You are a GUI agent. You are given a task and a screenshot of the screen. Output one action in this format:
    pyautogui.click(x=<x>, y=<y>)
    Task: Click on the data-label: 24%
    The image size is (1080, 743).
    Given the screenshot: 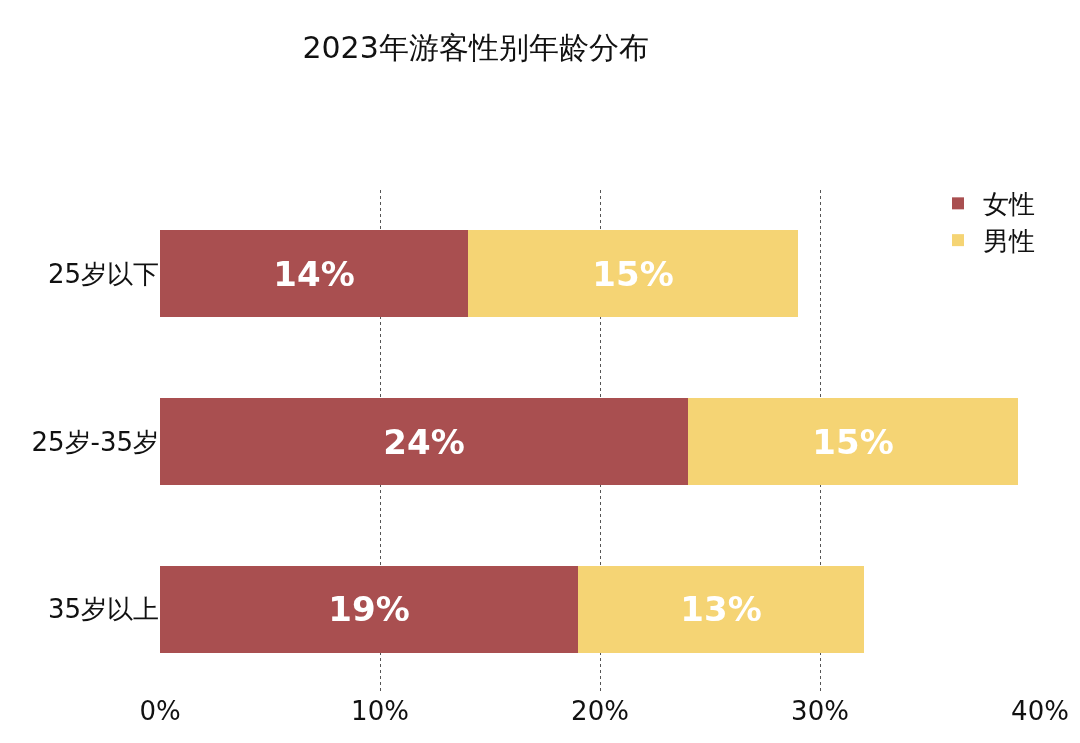 What is the action you would take?
    pyautogui.click(x=424, y=441)
    